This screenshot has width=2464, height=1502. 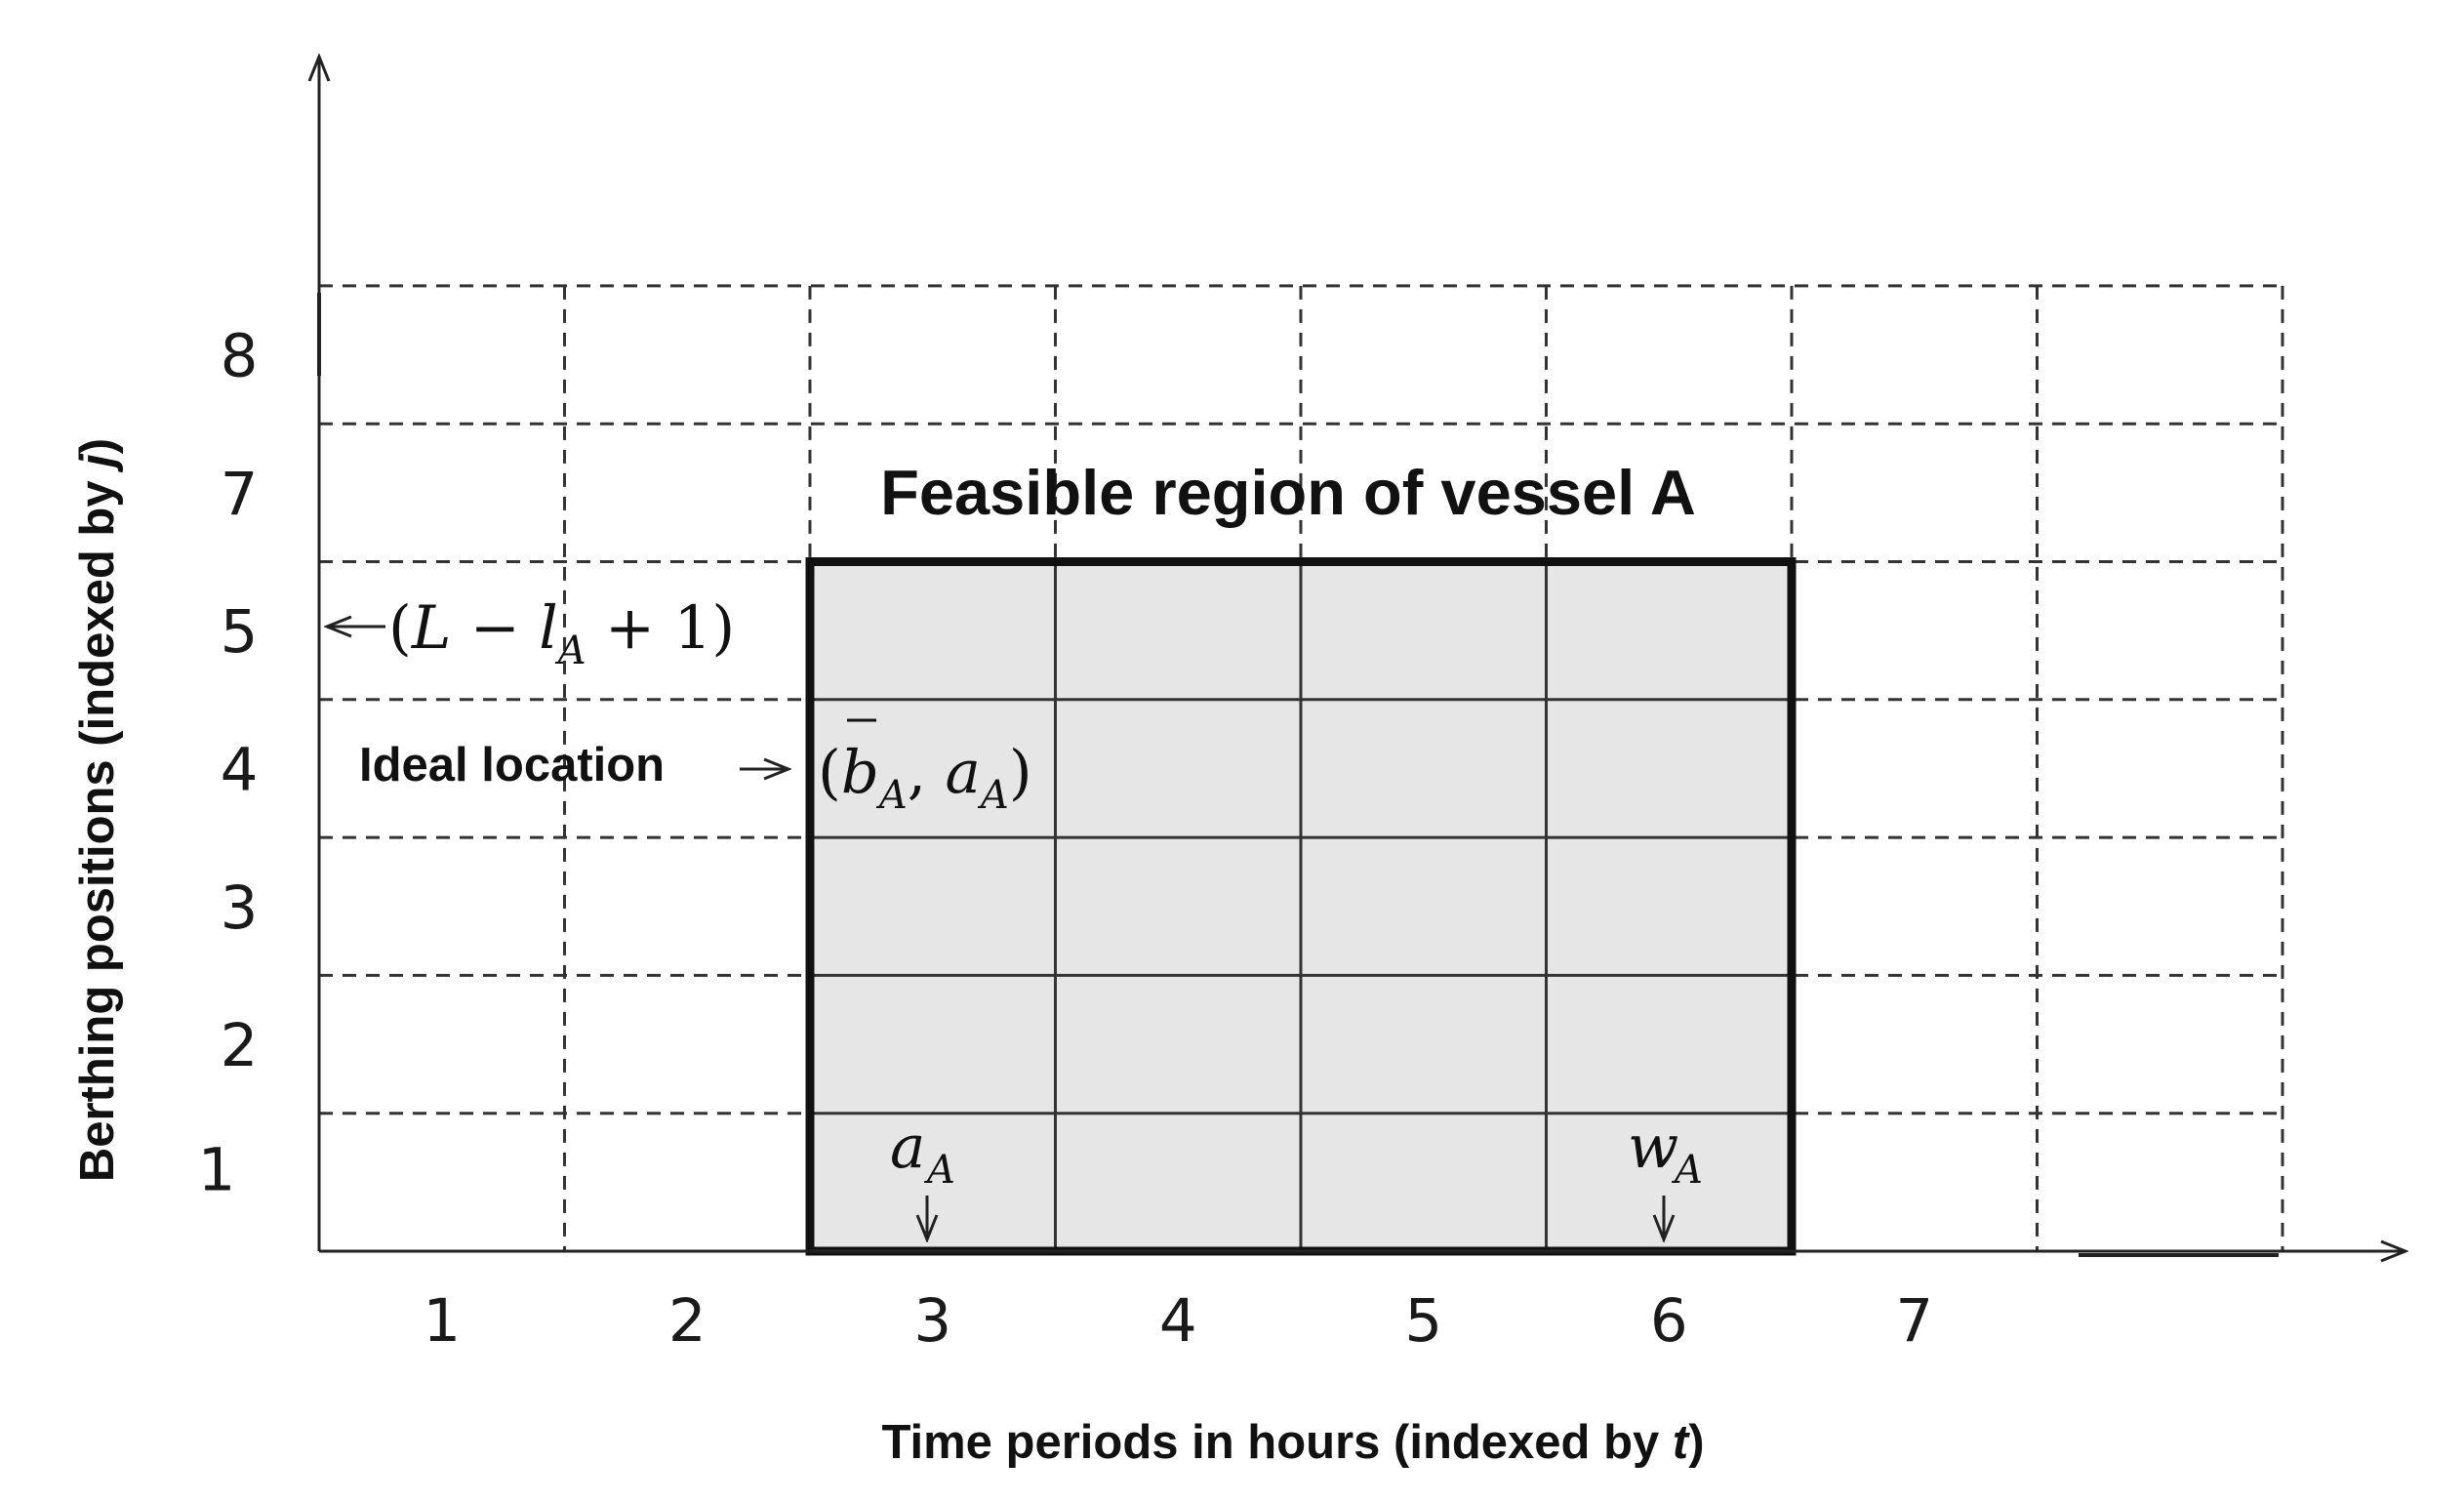 I want to click on svg-text: a, so click(x=907, y=1147).